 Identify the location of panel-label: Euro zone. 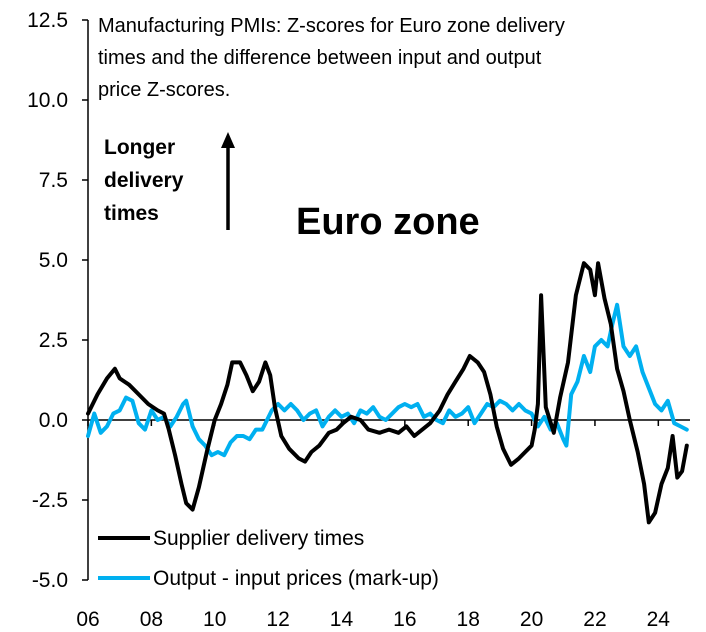
(388, 222).